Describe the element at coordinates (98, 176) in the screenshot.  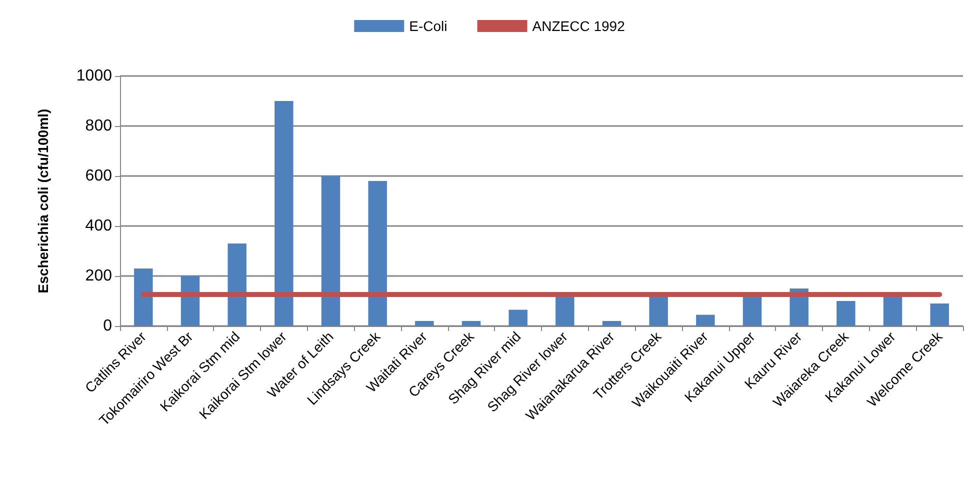
I see `y-tick-label: 600` at that location.